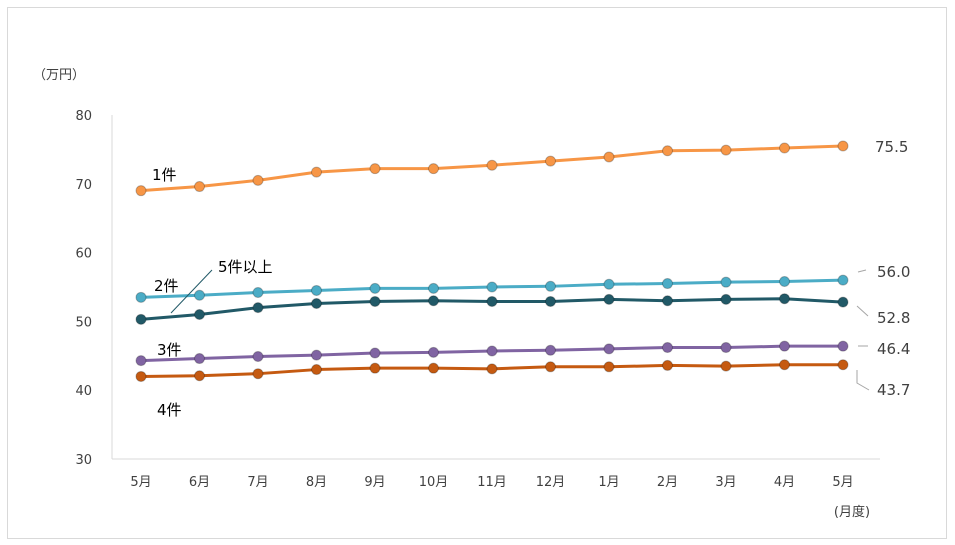 This screenshot has height=545, width=955. Describe the element at coordinates (83, 391) in the screenshot. I see `y-tick-label: 40` at that location.